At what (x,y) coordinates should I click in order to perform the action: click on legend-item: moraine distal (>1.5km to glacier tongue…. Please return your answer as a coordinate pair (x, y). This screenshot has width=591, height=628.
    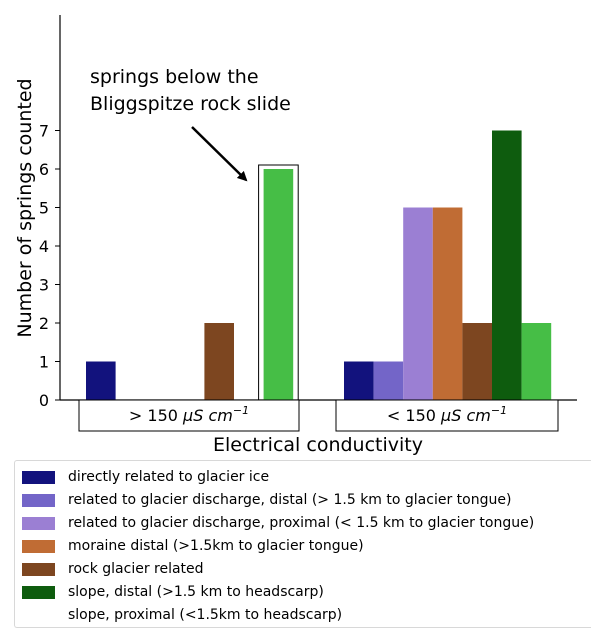
    Looking at the image, I should click on (193, 546).